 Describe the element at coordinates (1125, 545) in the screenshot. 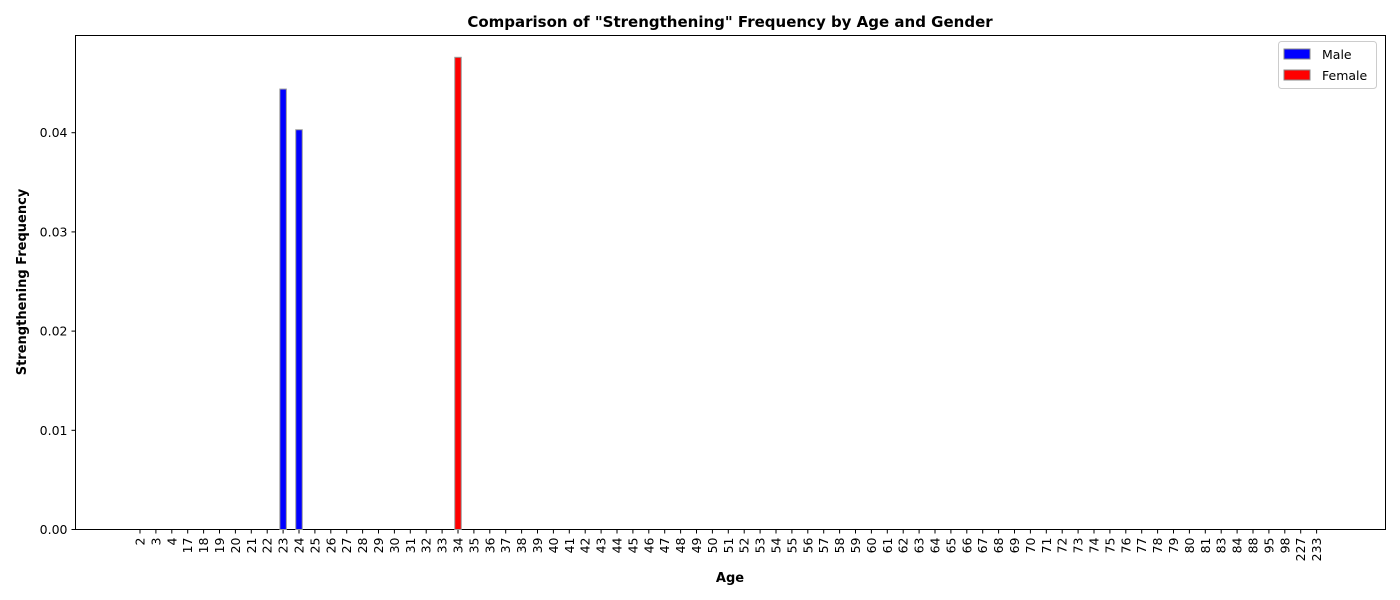

I see `x-tick-label: 76` at that location.